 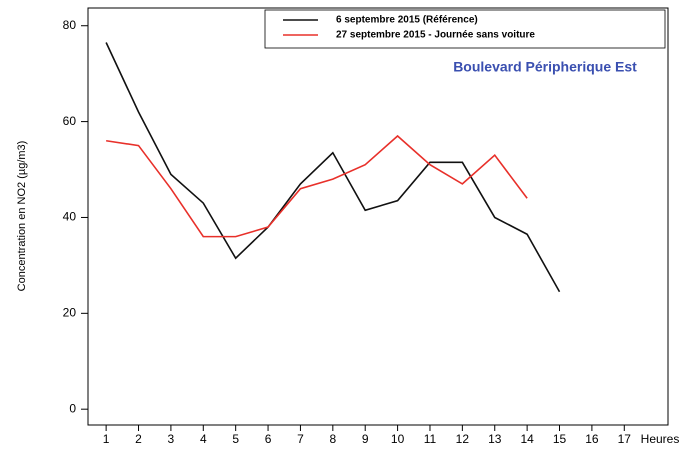 What do you see at coordinates (463, 439) in the screenshot?
I see `x-tick-label: 12` at bounding box center [463, 439].